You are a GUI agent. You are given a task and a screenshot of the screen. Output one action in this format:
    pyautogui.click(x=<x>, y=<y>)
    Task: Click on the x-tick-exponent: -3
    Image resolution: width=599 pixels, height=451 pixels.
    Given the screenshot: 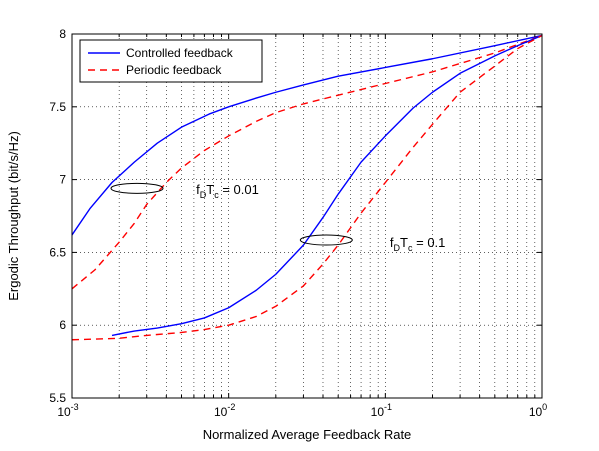 What is the action you would take?
    pyautogui.click(x=75, y=407)
    